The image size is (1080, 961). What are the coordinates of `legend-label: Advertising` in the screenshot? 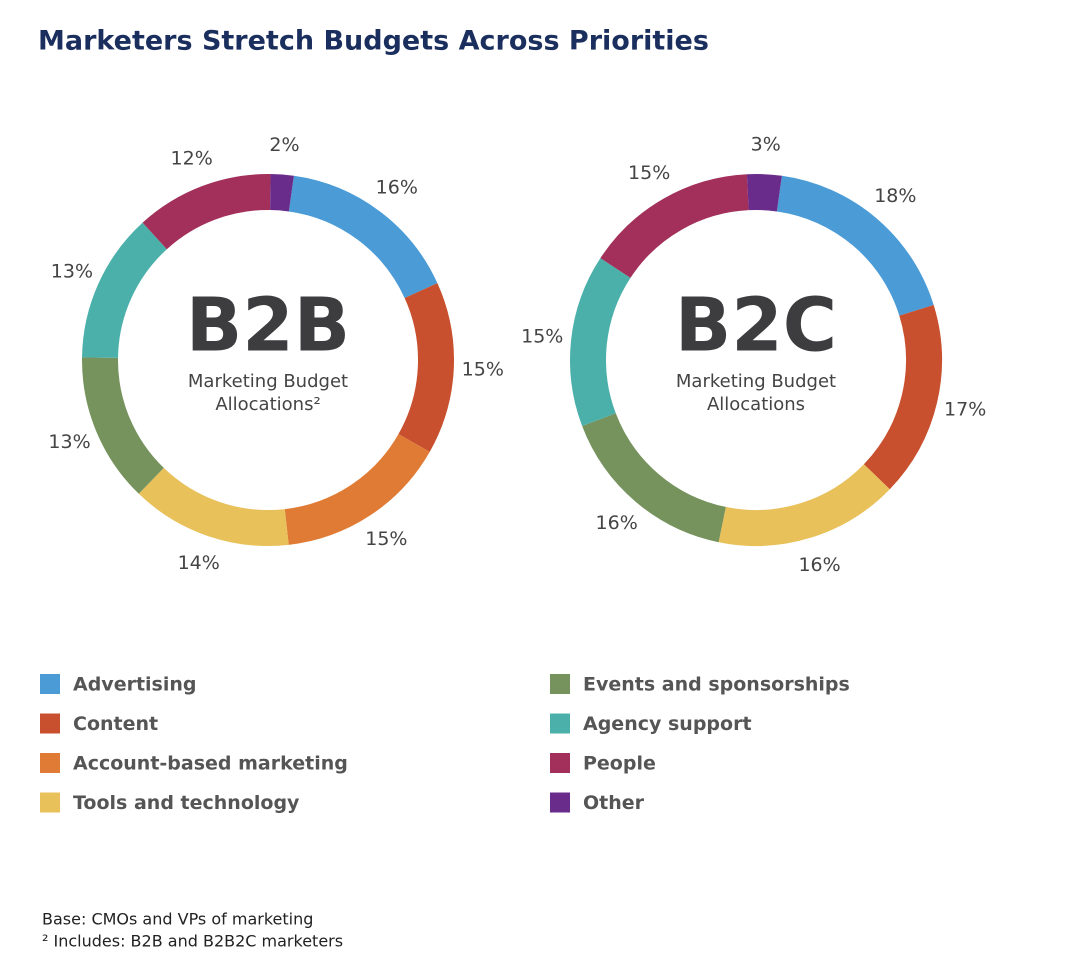 It's located at (135, 685).